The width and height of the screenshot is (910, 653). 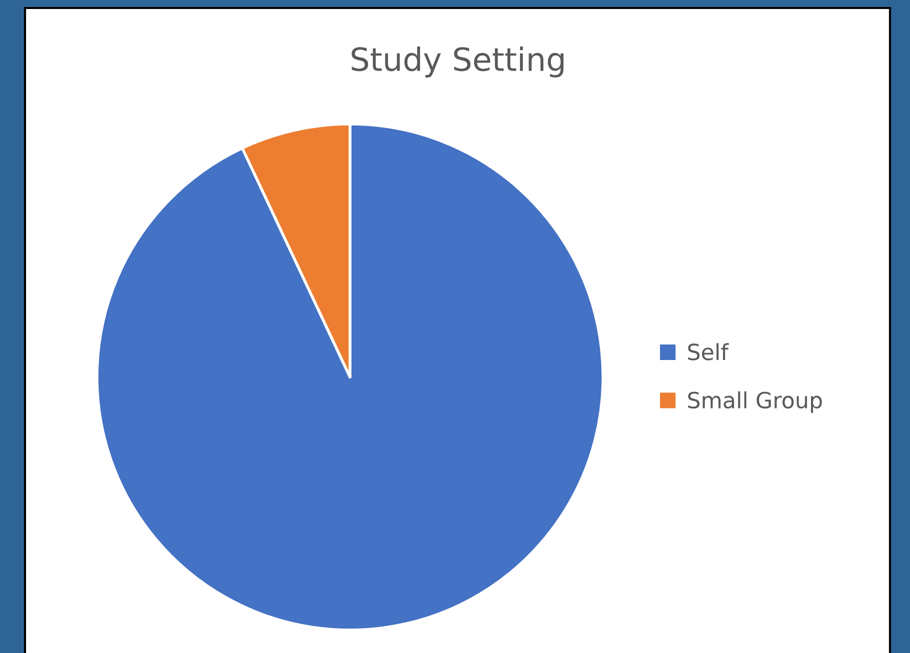 I want to click on legend-label: Small Group, so click(x=755, y=402).